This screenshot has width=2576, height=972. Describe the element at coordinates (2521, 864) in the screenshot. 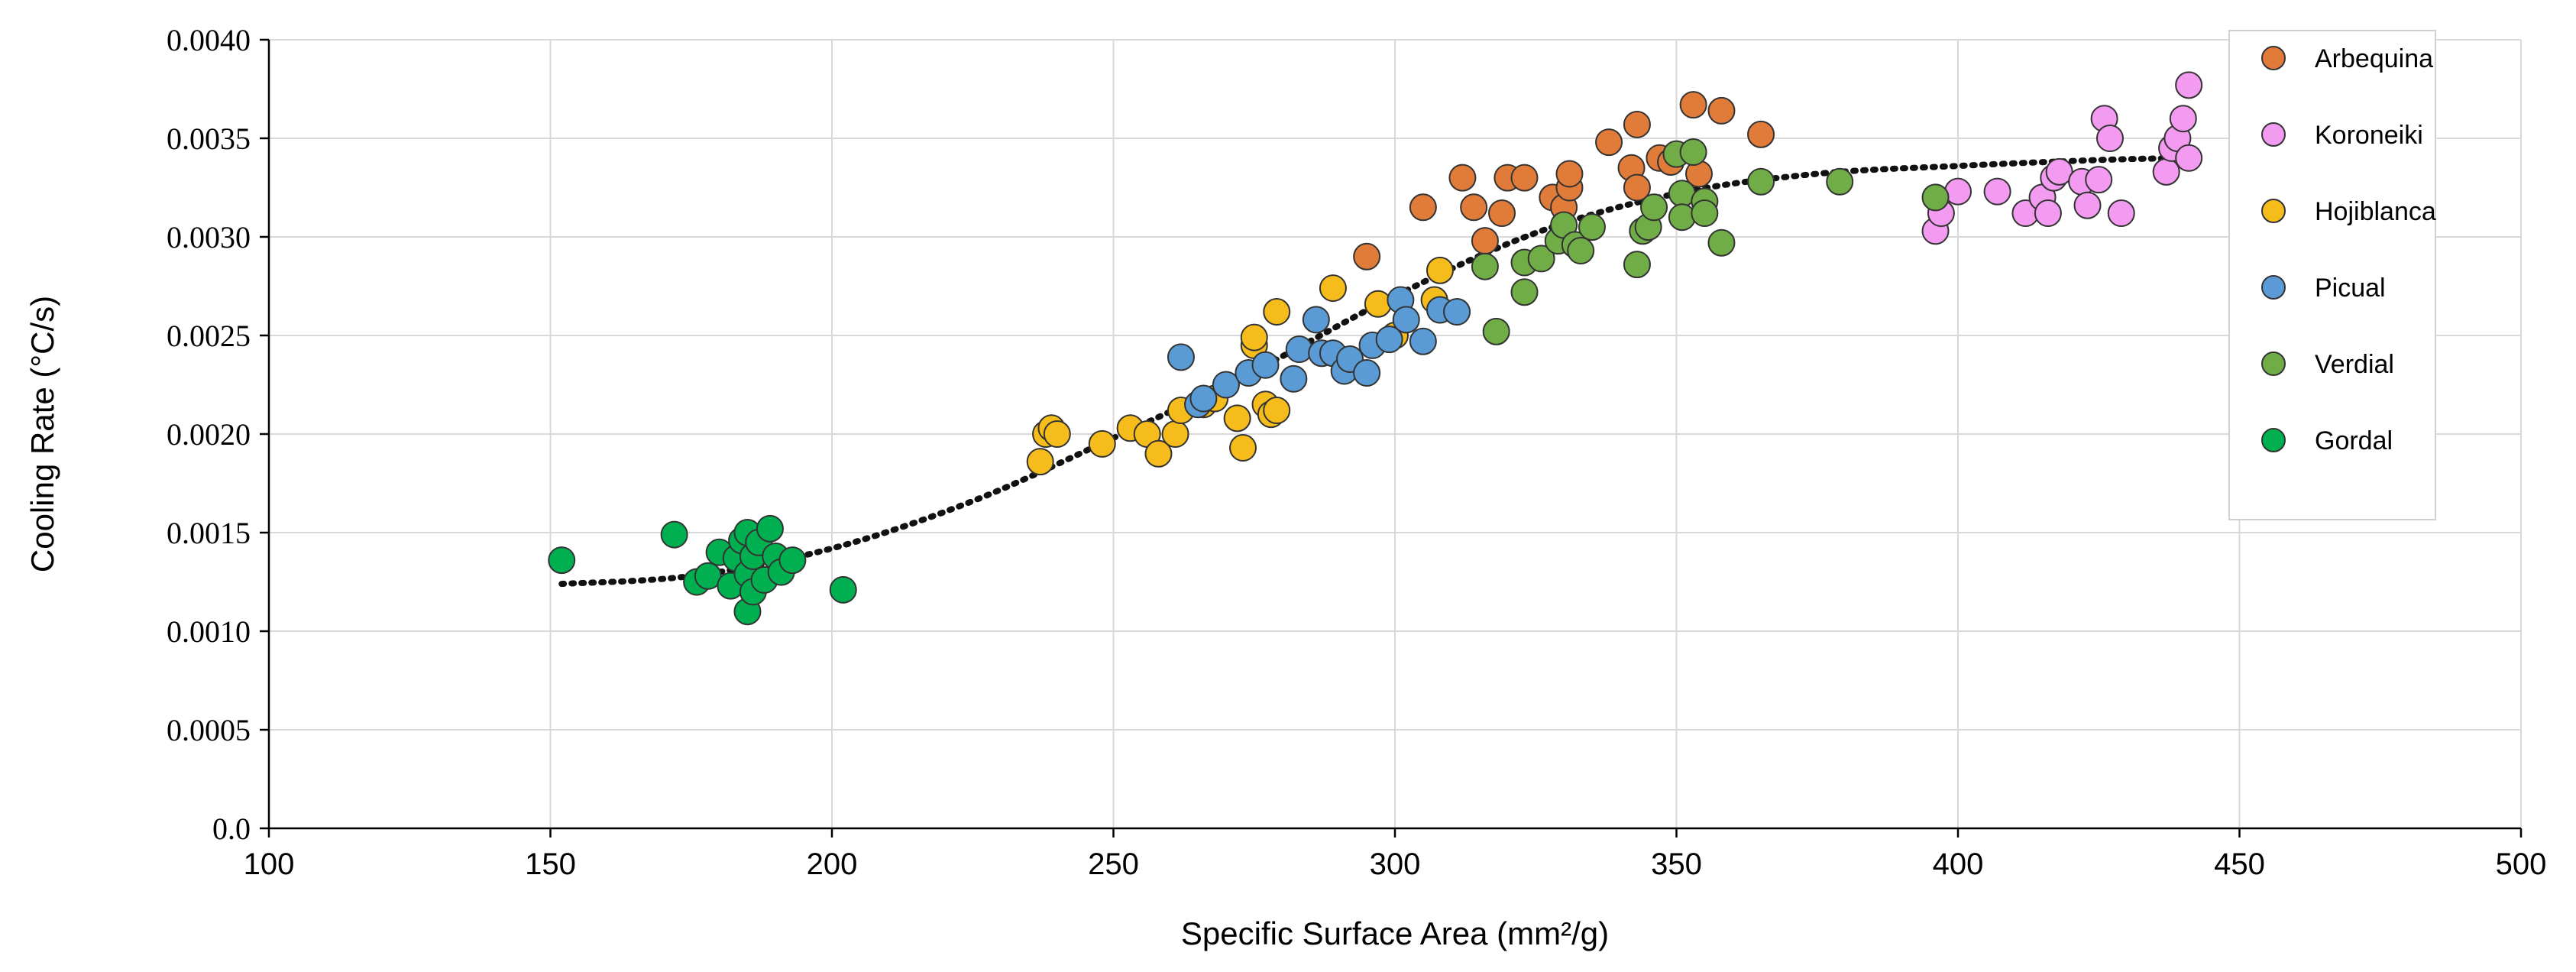

I see `x-tick-label: 500` at that location.